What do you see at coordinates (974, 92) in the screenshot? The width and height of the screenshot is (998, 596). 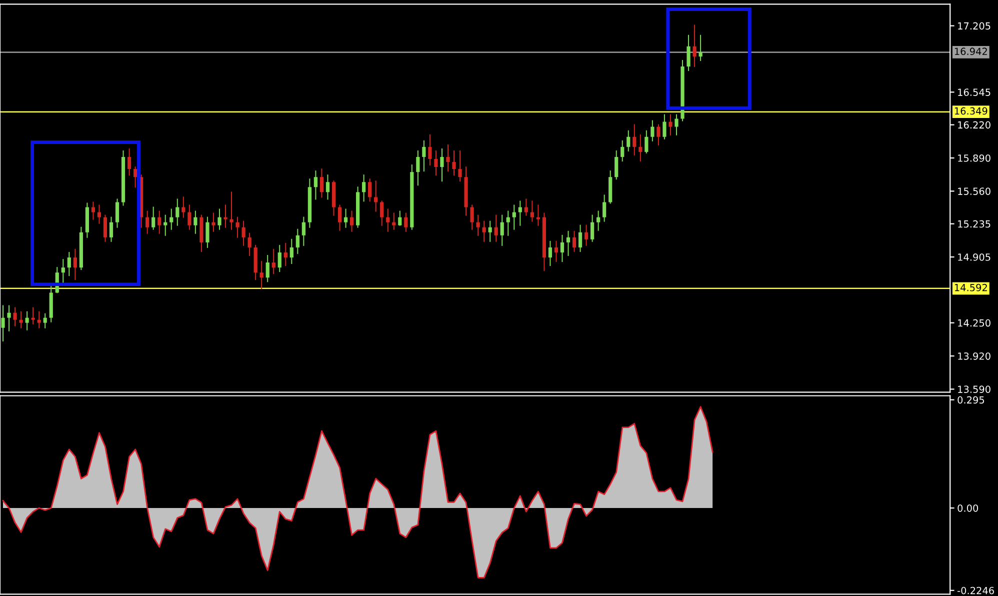 I see `y-tick-label: 16.545` at bounding box center [974, 92].